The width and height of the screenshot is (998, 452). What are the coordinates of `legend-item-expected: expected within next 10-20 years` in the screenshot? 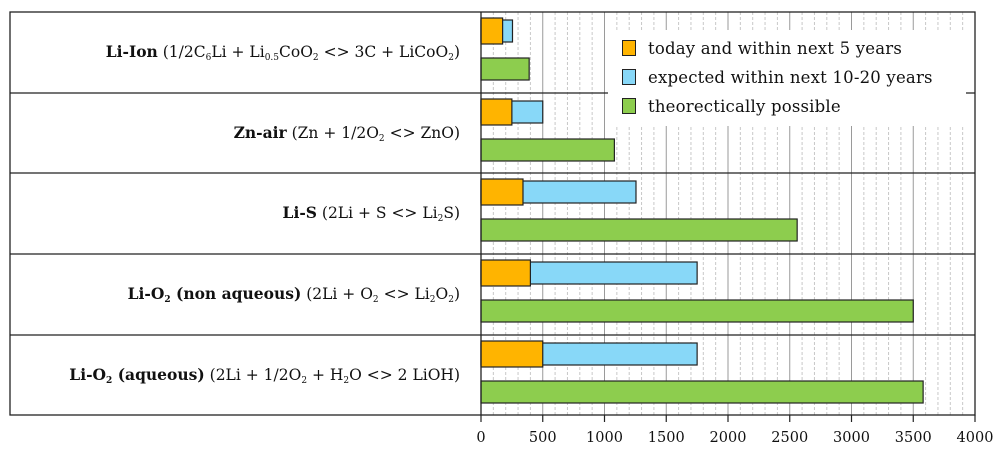 It's located at (777, 77).